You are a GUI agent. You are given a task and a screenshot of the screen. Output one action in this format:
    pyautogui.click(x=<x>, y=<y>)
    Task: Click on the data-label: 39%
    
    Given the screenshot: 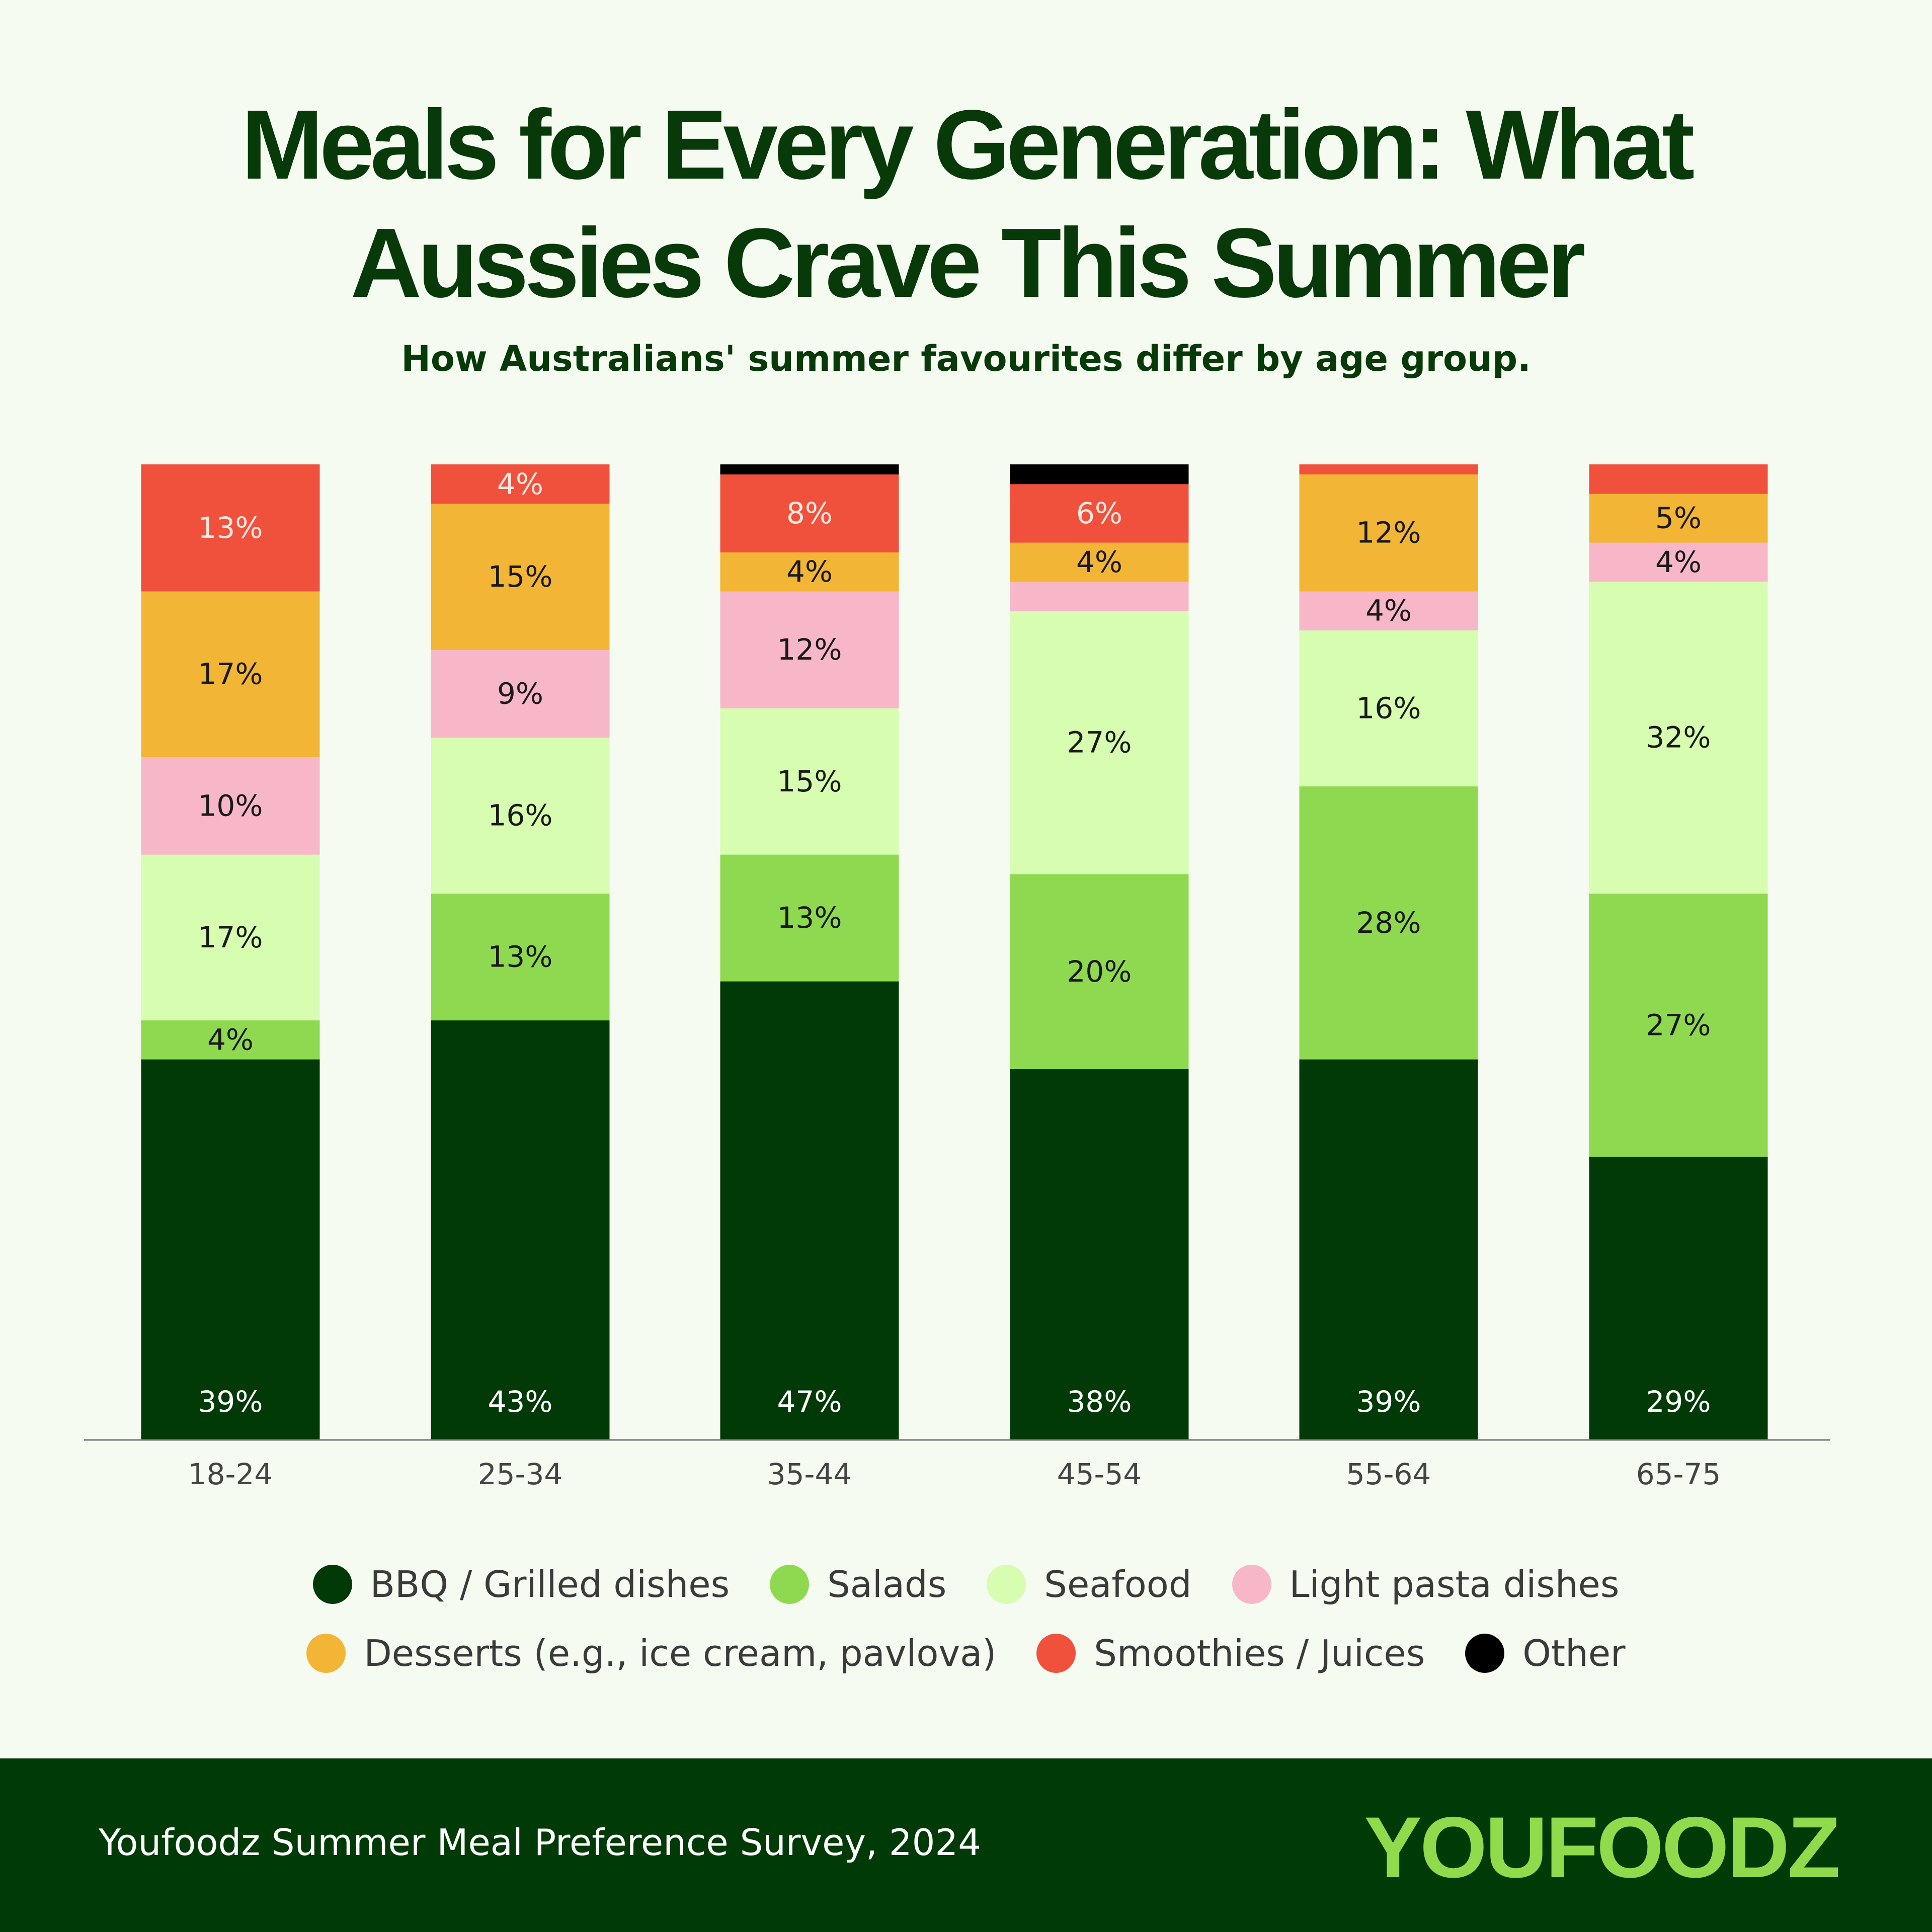 What is the action you would take?
    pyautogui.click(x=231, y=1402)
    